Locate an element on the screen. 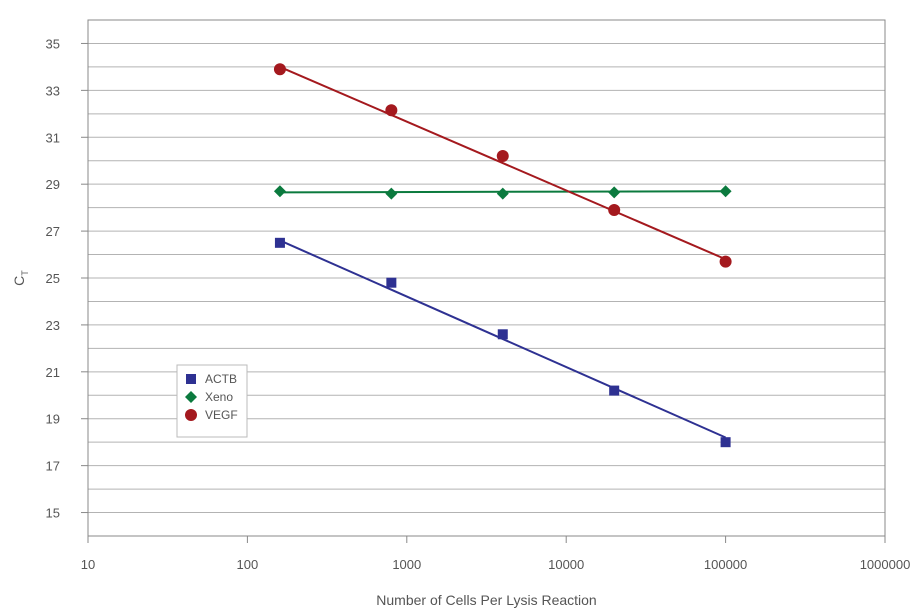 This screenshot has height=614, width=923. y-axis-title-subscript: T is located at coordinates (25, 273).